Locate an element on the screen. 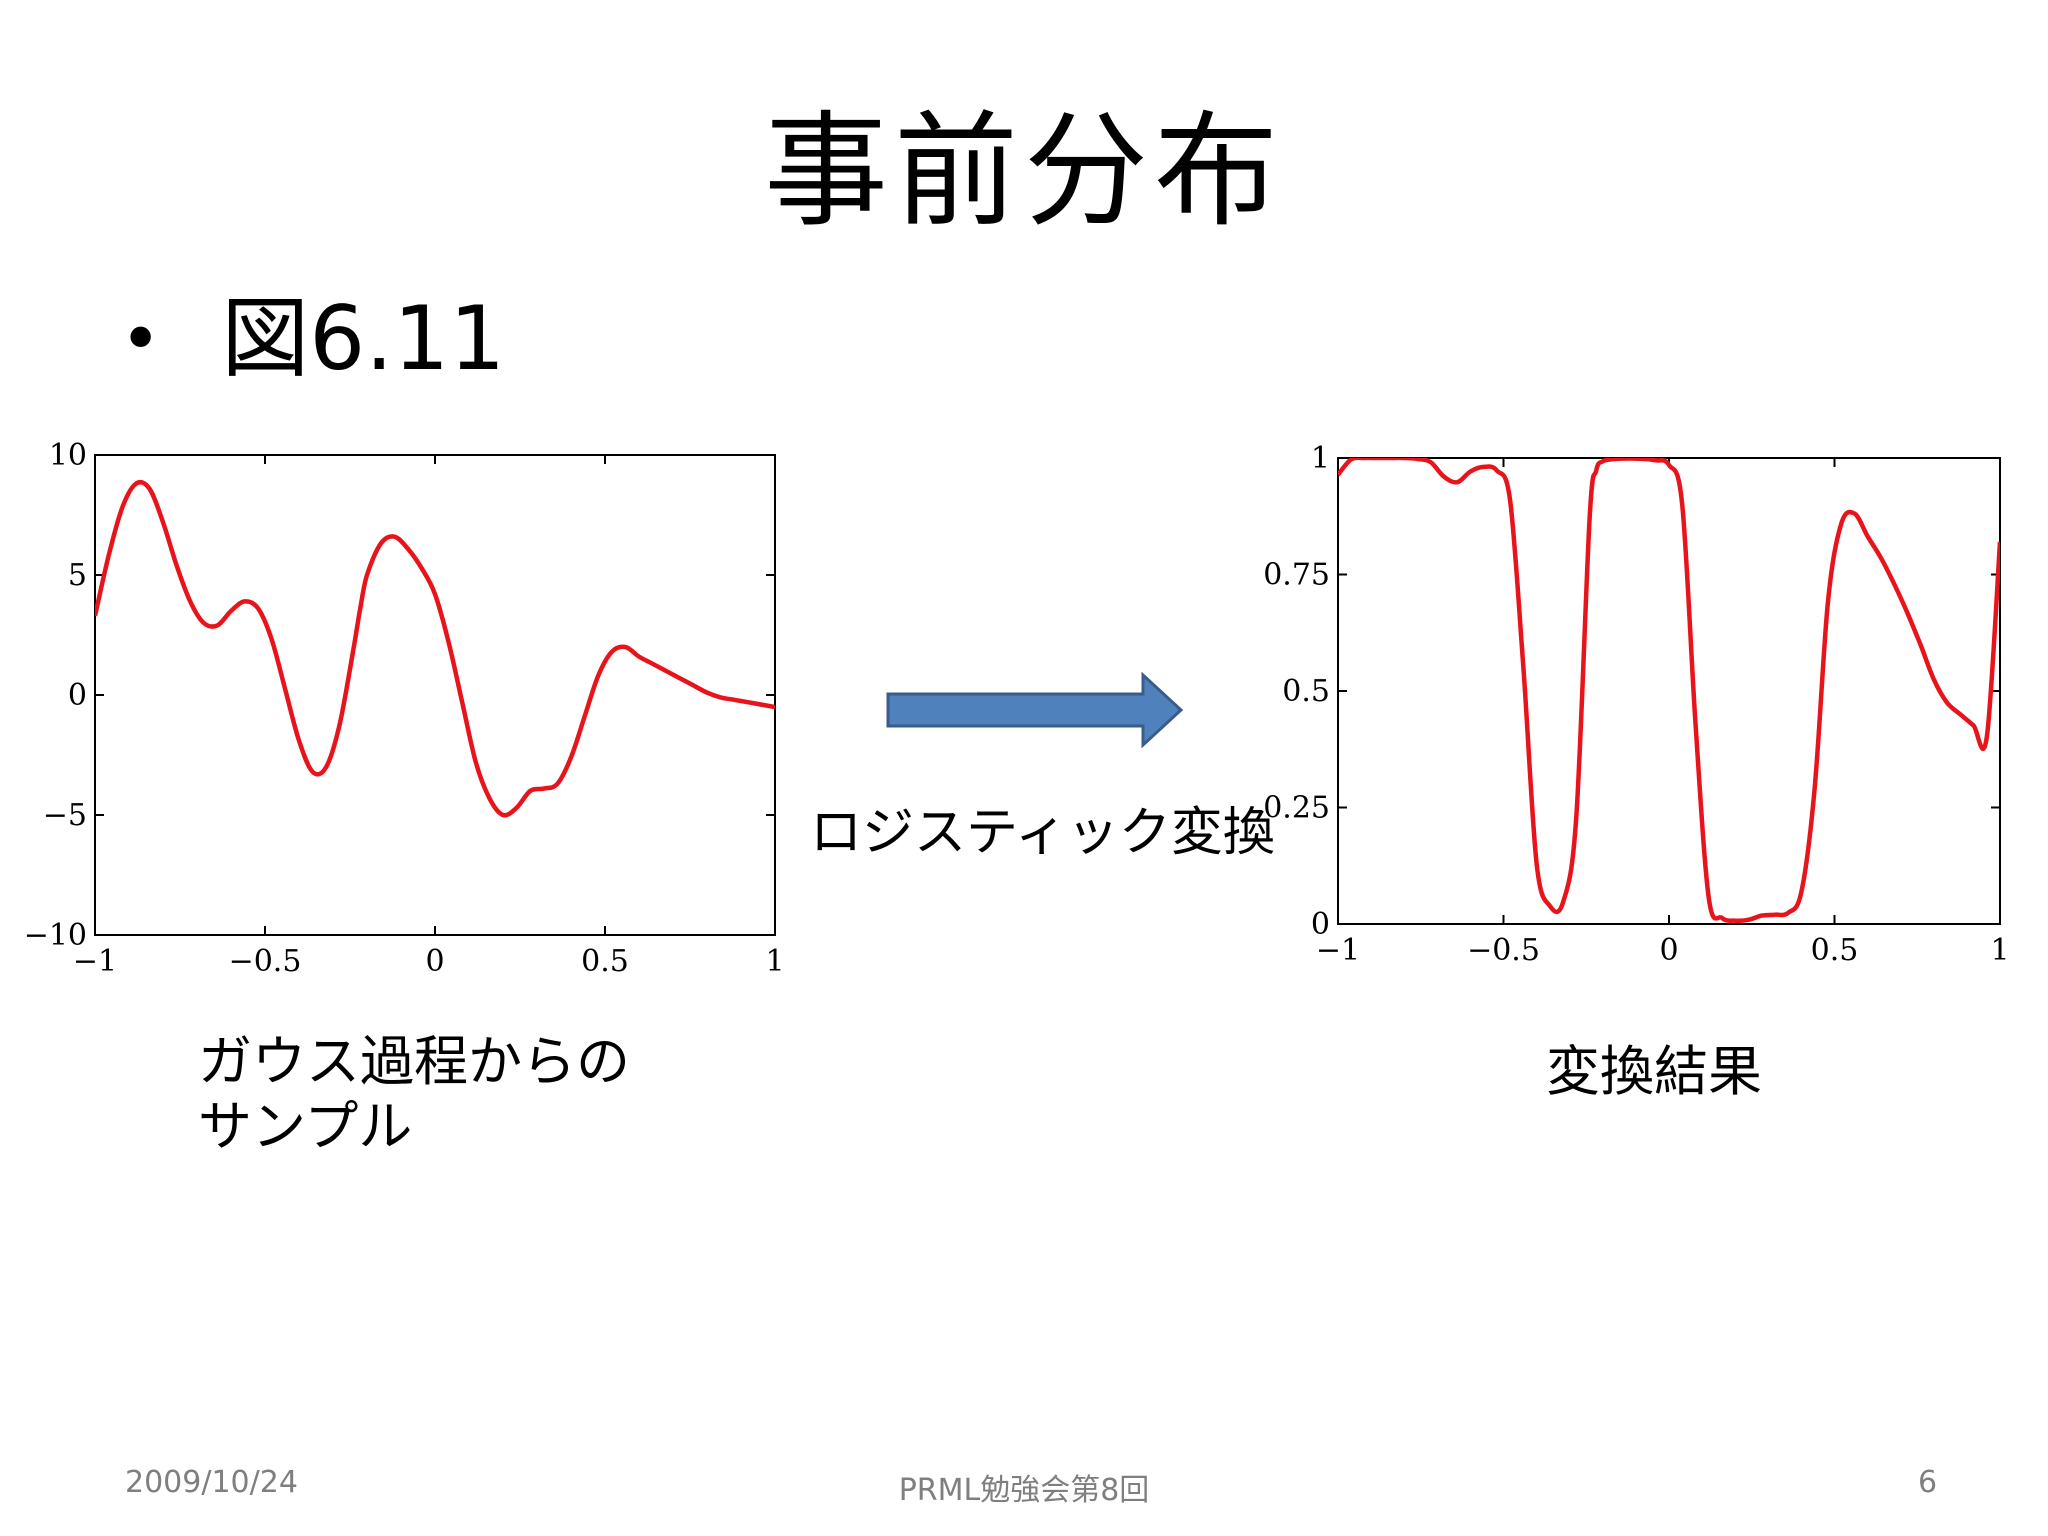  arrow-label: ロジスティック変換 is located at coordinates (1042, 833).